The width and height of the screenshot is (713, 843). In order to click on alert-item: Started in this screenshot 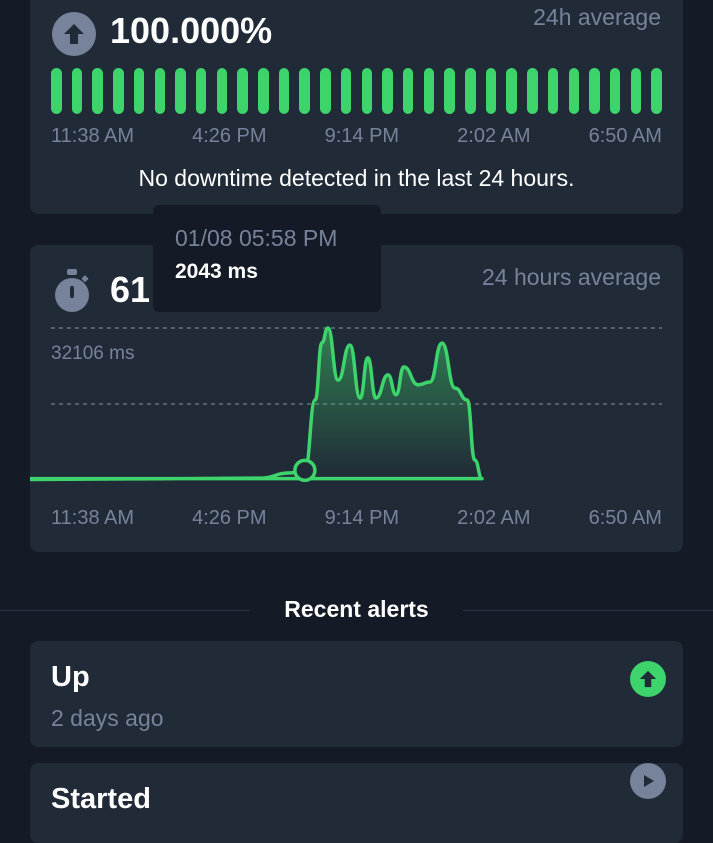, I will do `click(356, 803)`.